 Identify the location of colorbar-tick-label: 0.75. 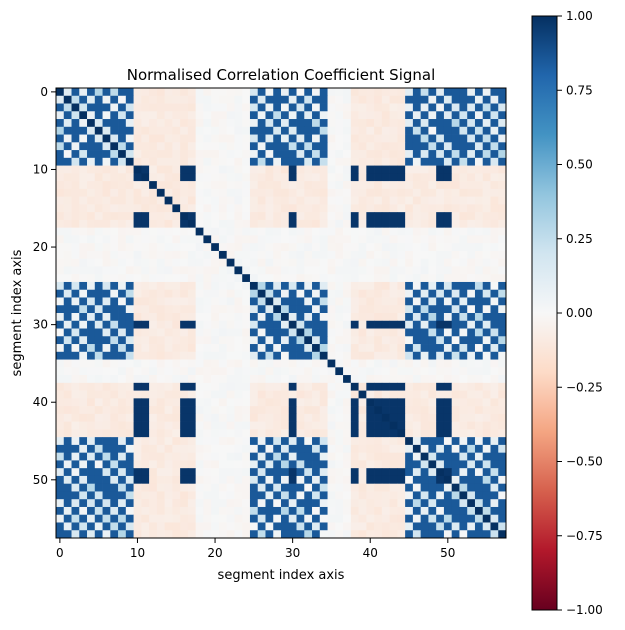
(579, 90).